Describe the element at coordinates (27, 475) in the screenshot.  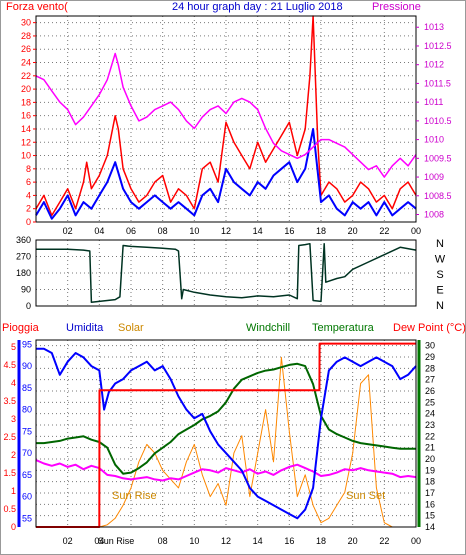
I see `humidity-axis-tick-label: 65` at that location.